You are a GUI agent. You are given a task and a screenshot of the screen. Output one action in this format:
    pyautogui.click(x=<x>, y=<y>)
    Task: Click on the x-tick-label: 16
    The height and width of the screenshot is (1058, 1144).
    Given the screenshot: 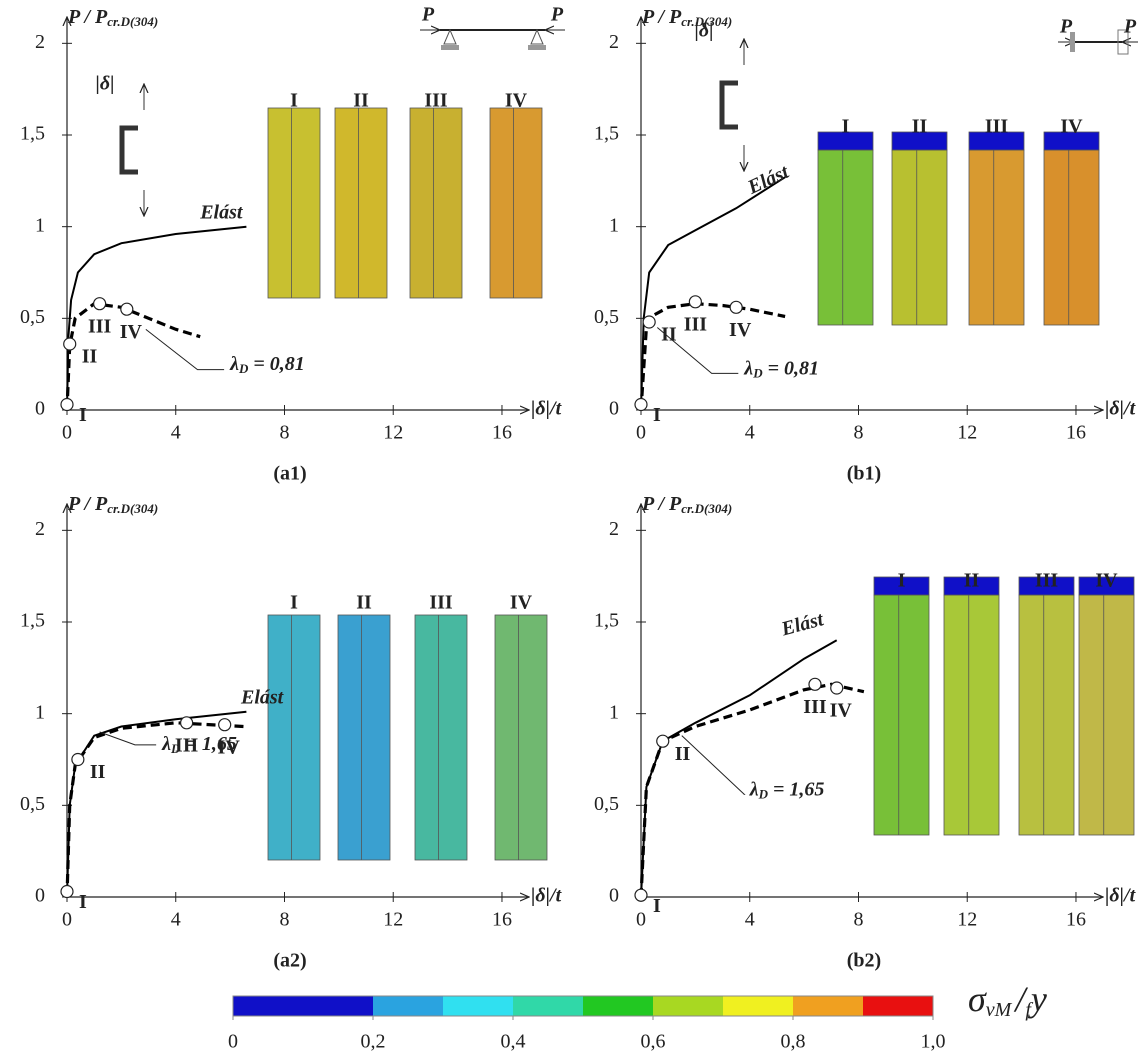 What is the action you would take?
    pyautogui.click(x=502, y=433)
    